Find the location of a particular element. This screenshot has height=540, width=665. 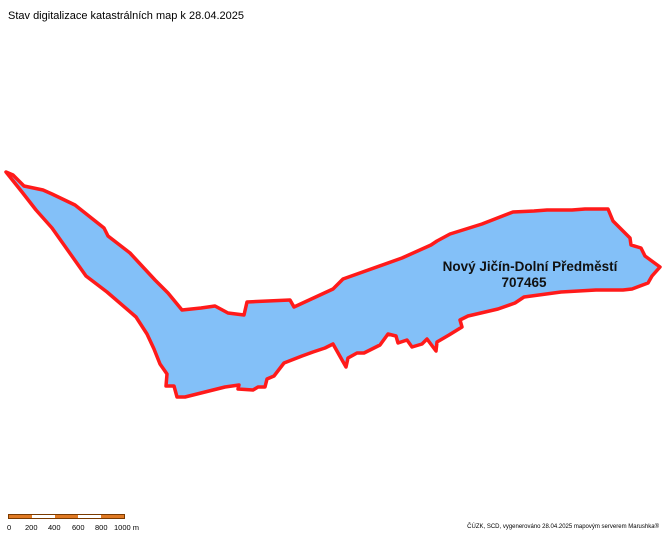

area-name-label: Nový Jičín-Dolní Předměstí is located at coordinates (531, 266).